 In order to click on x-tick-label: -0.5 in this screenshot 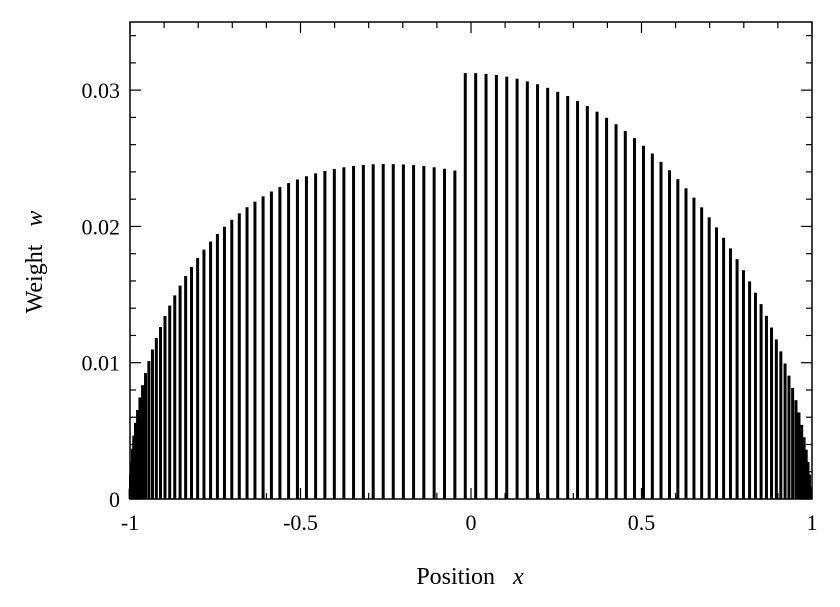, I will do `click(300, 522)`.